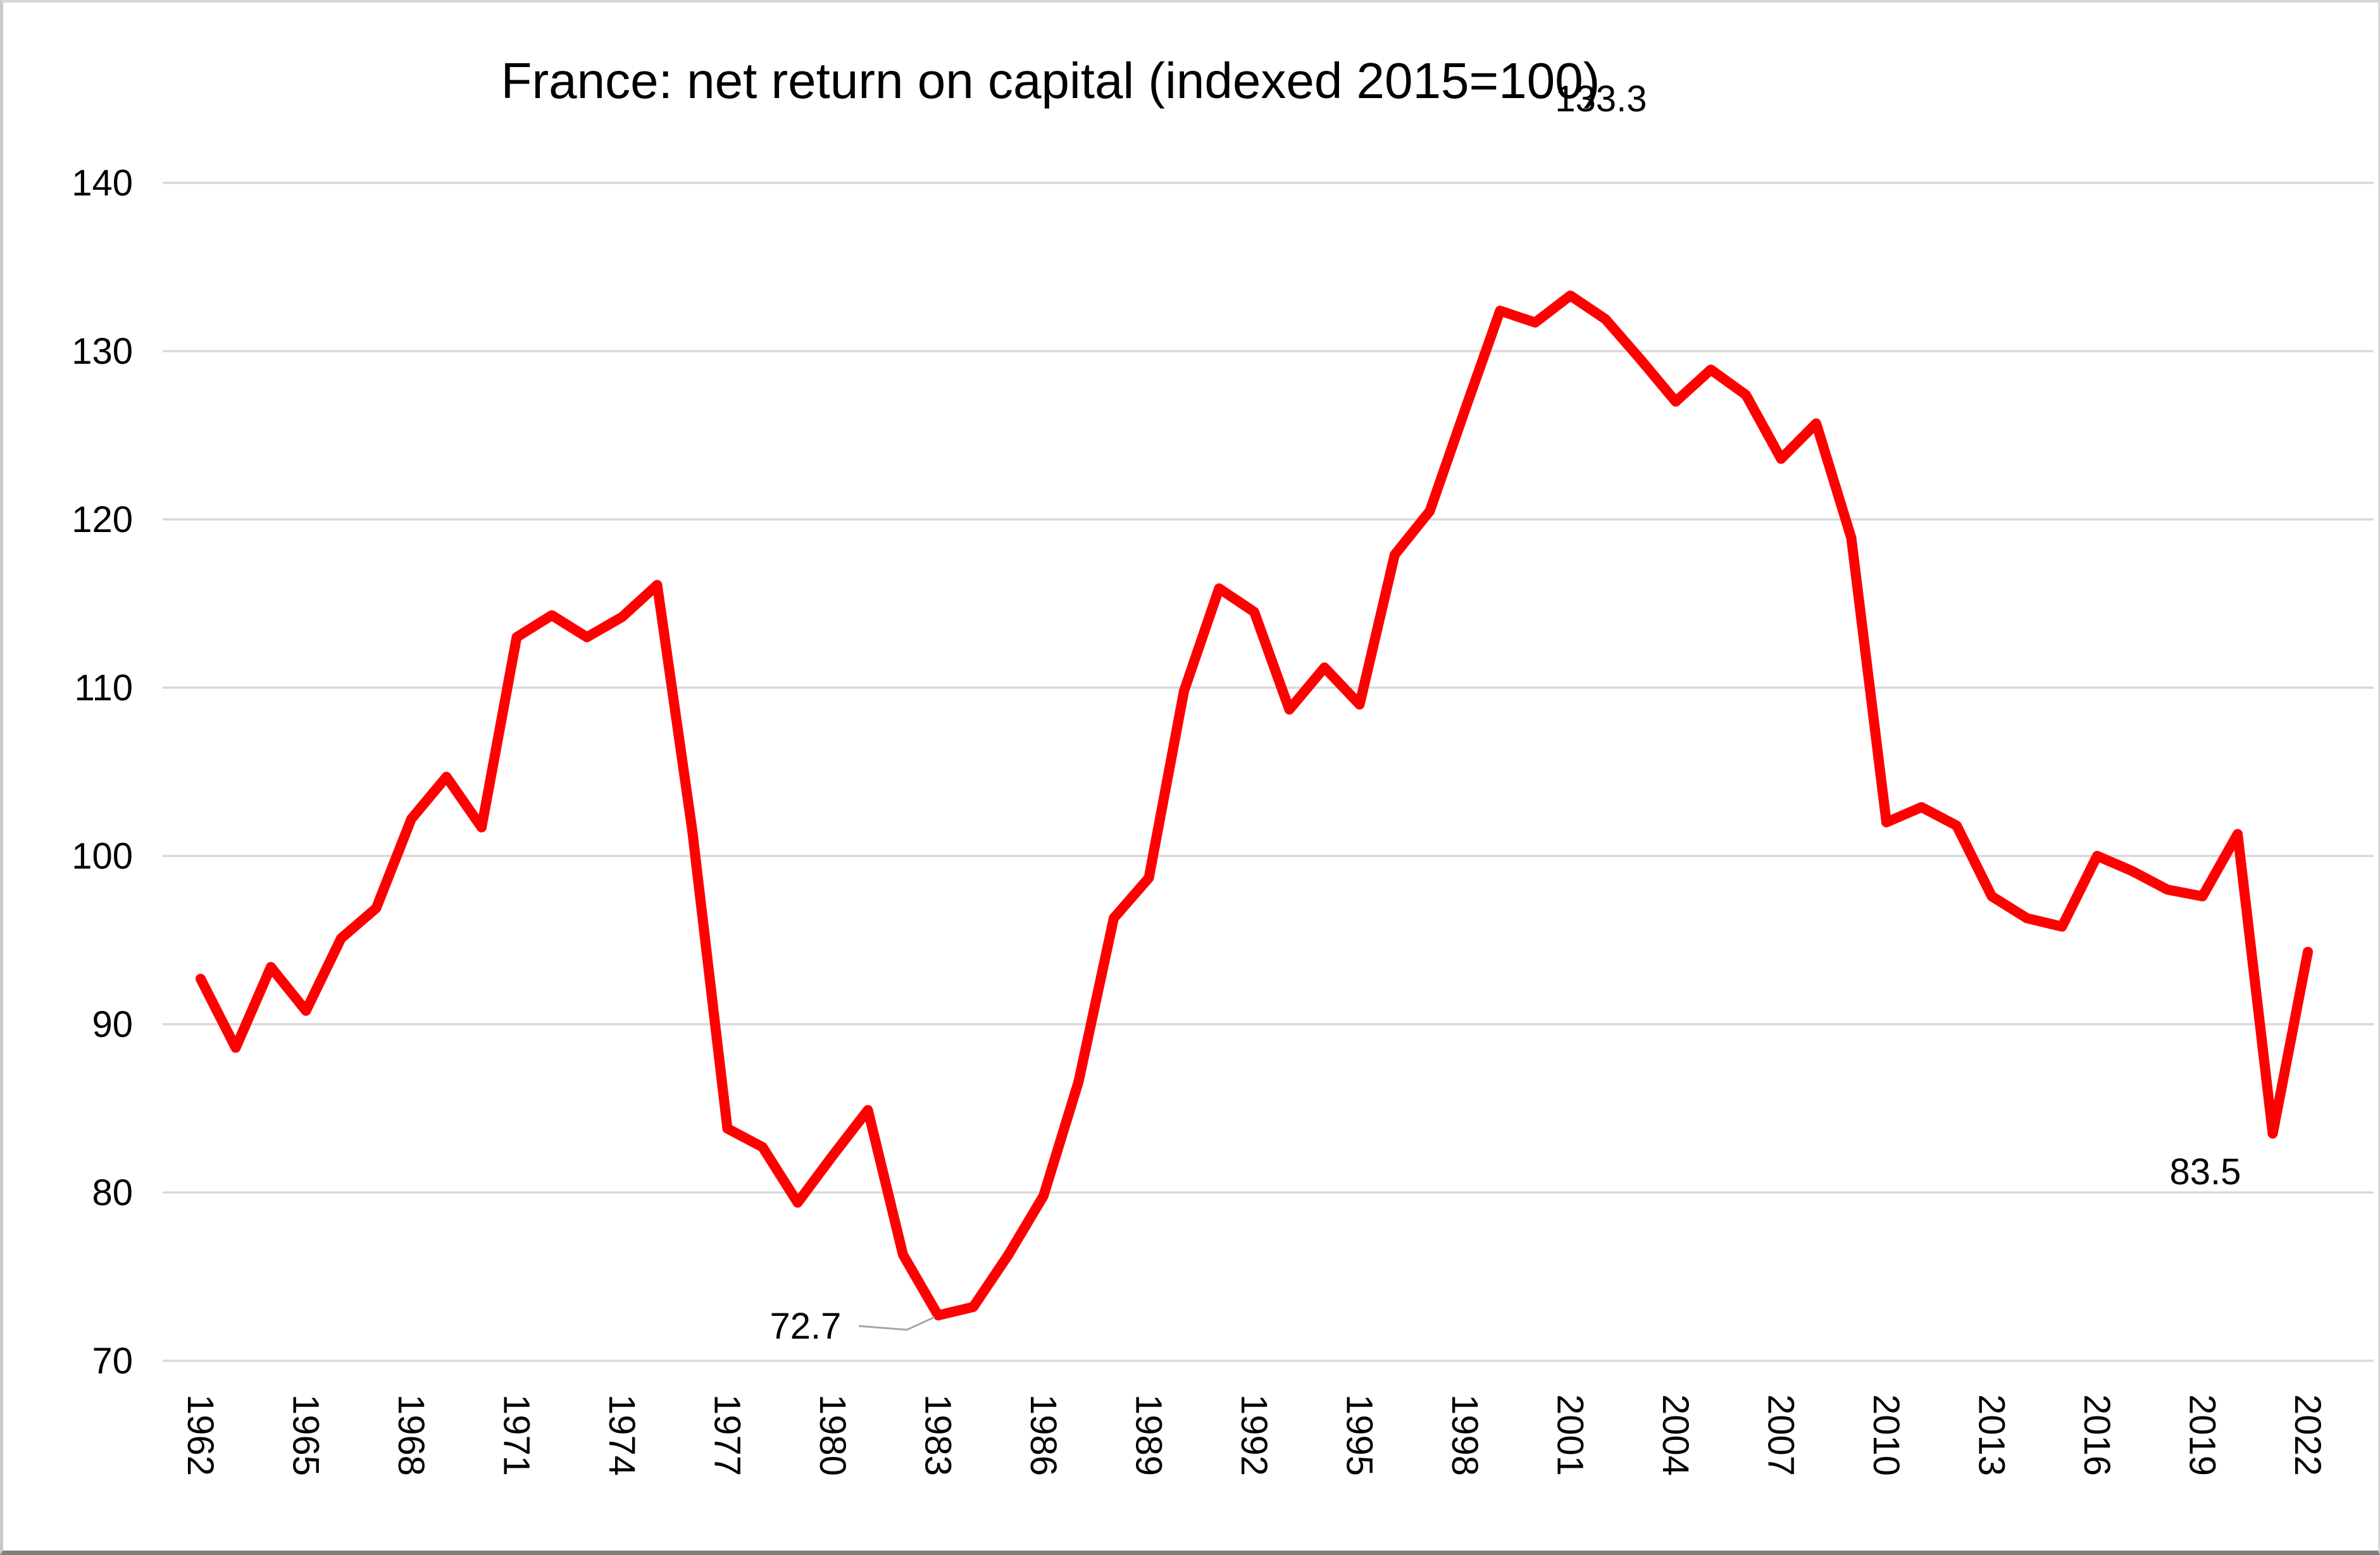 The image size is (2380, 1555). What do you see at coordinates (306, 1435) in the screenshot?
I see `x-axis-label-1965: 1965` at bounding box center [306, 1435].